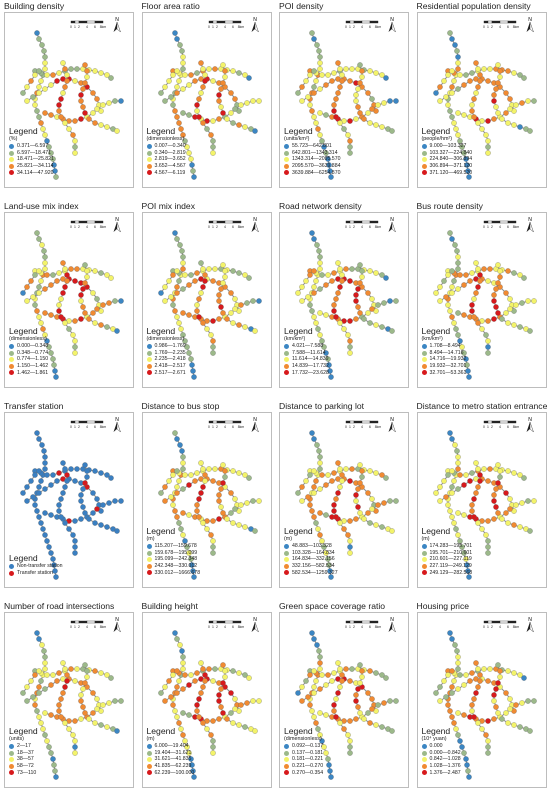 Image resolution: width=550 pixels, height=801 pixels. What do you see at coordinates (168, 206) in the screenshot?
I see `panel-title: POI mix index` at bounding box center [168, 206].